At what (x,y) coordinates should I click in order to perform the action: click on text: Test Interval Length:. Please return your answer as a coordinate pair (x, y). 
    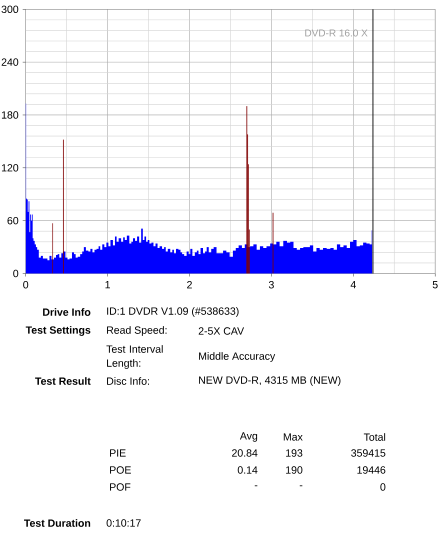
    Looking at the image, I should click on (134, 357).